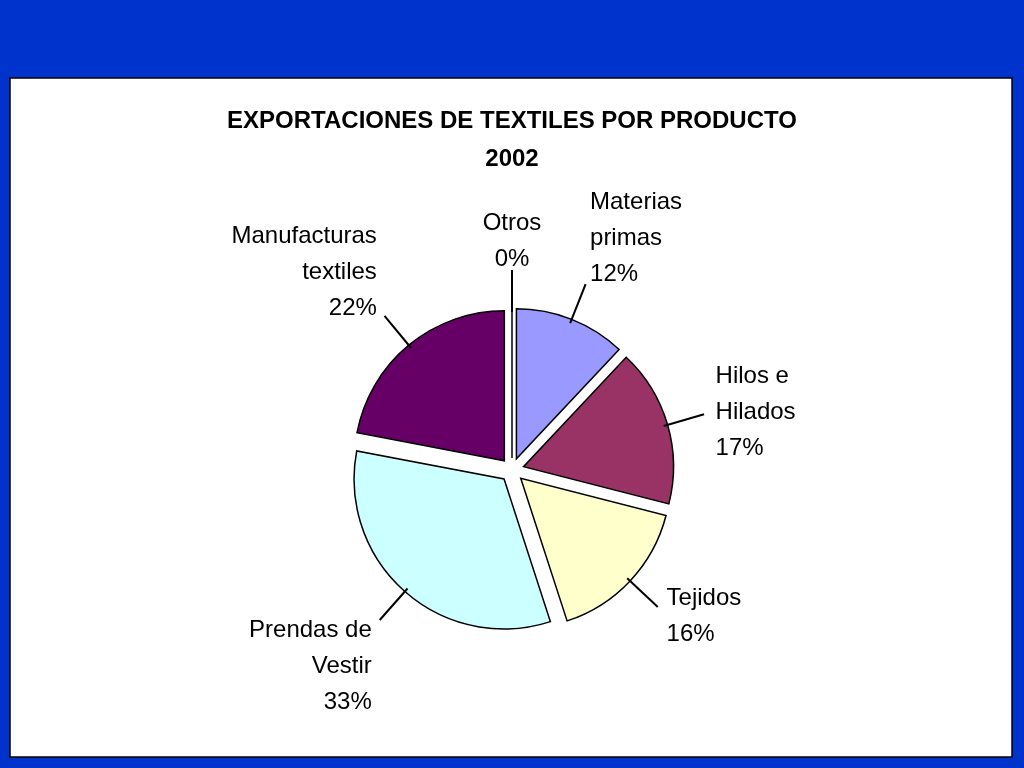  Describe the element at coordinates (512, 221) in the screenshot. I see `category-label: Otros` at that location.